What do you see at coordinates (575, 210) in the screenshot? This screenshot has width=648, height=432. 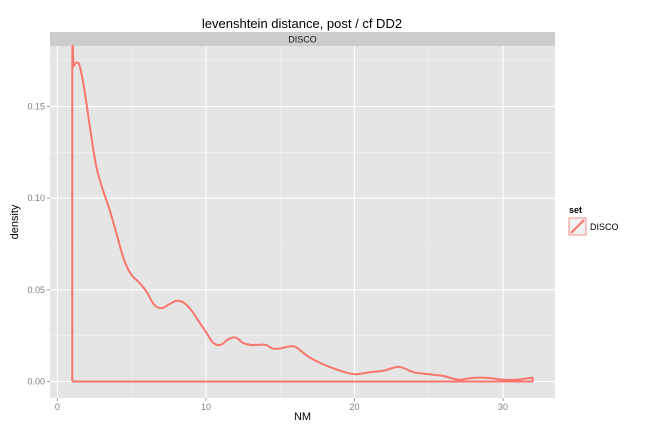 I see `legend-title: set` at bounding box center [575, 210].